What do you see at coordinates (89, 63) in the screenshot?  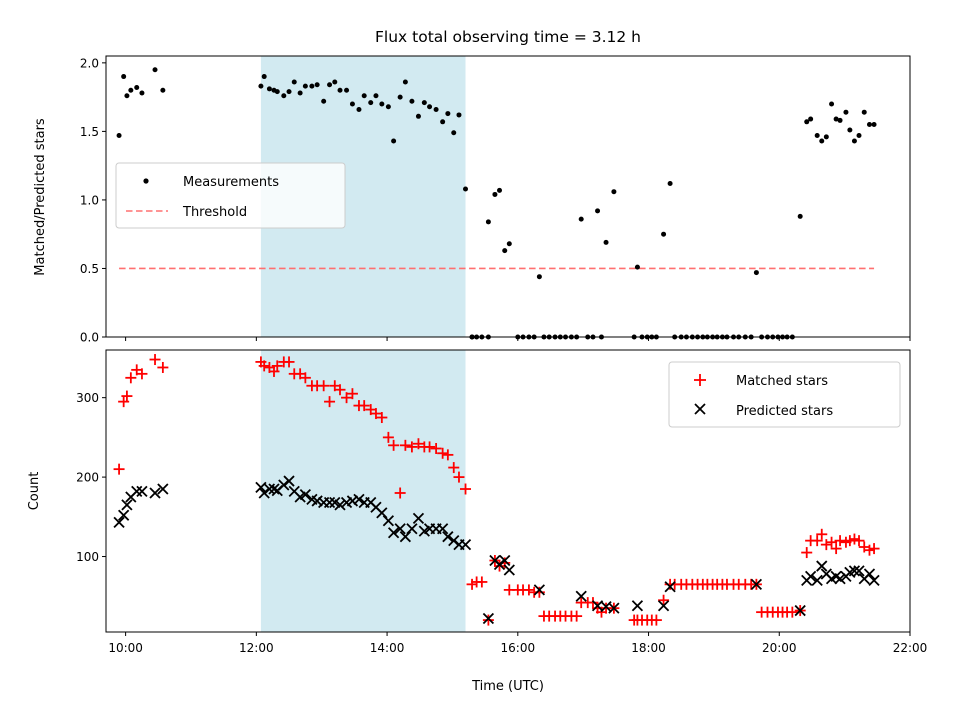 I see `top-y-tick-label: 2.0` at bounding box center [89, 63].